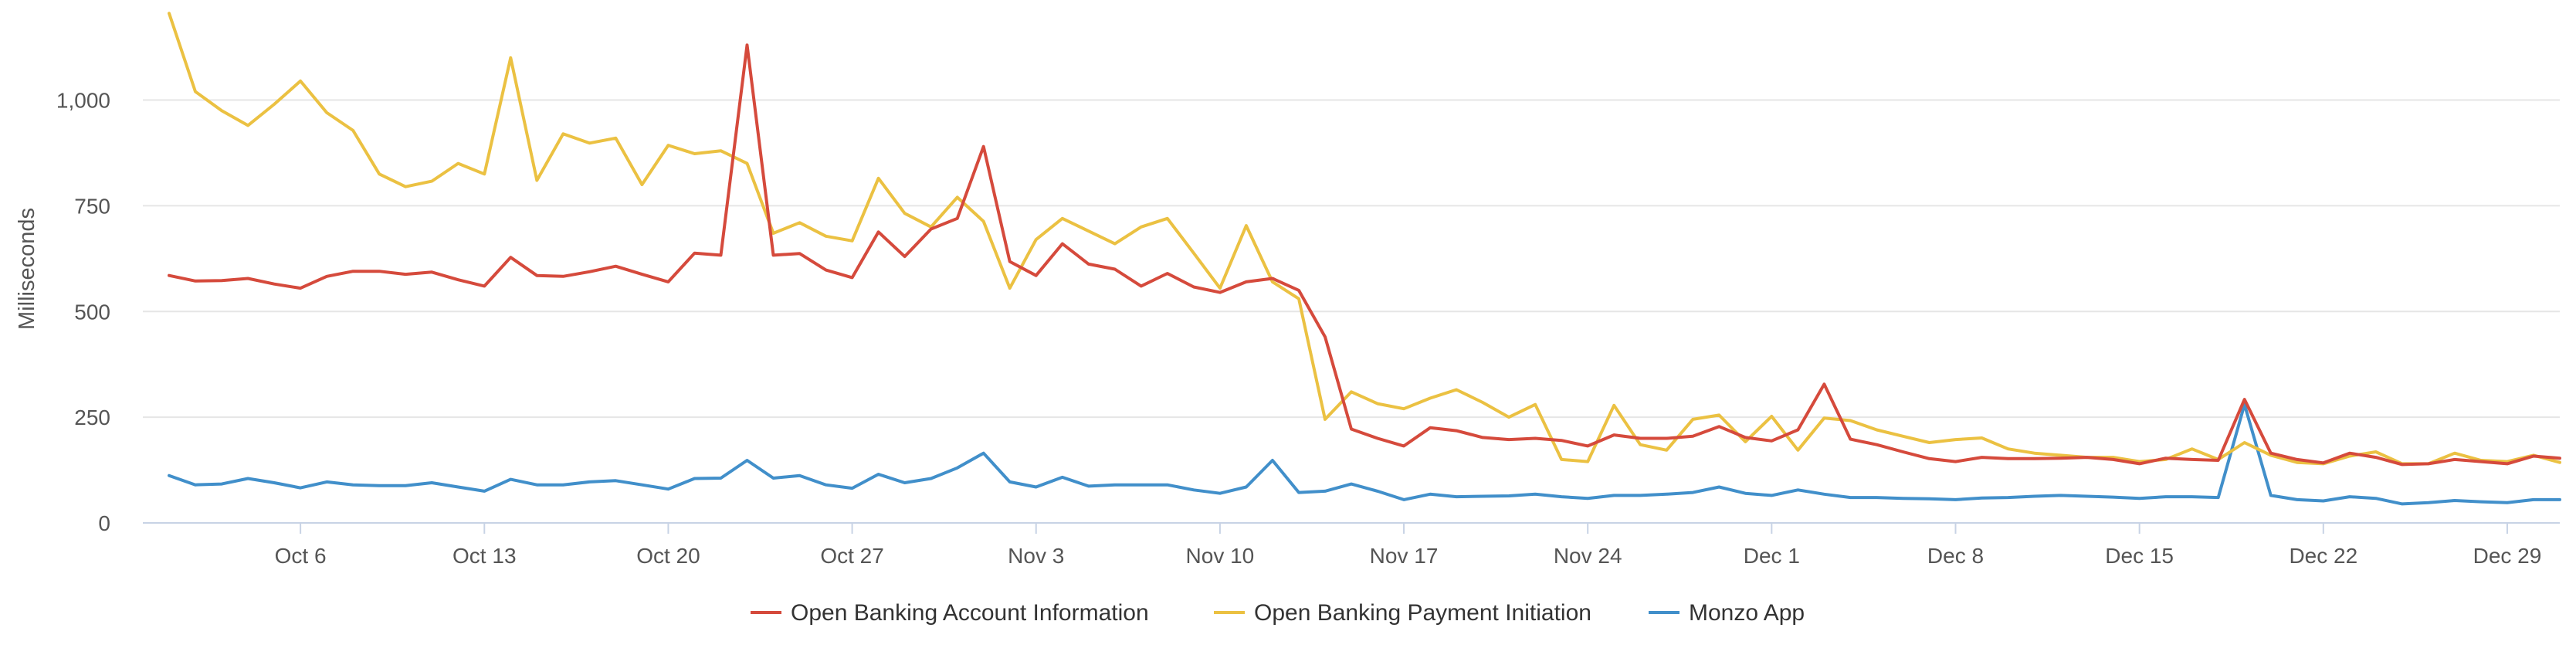  What do you see at coordinates (1036, 556) in the screenshot?
I see `x-tick-label: Nov 3` at bounding box center [1036, 556].